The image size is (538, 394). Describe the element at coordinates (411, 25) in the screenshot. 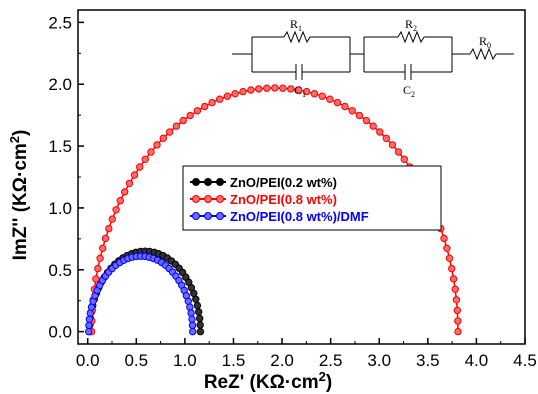

I see `r2-label: R2` at that location.